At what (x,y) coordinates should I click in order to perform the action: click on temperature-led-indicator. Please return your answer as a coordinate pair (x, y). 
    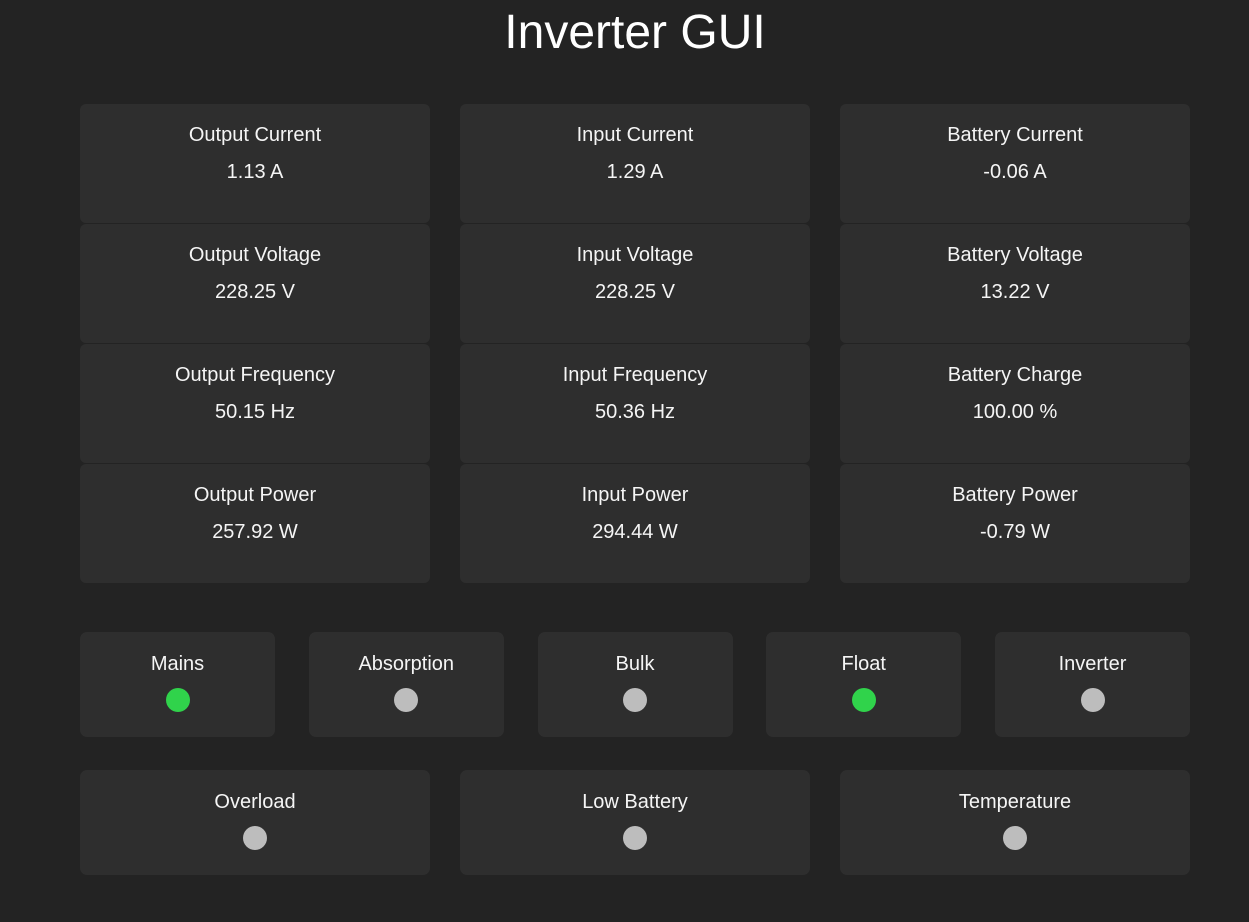
    Looking at the image, I should click on (1015, 838).